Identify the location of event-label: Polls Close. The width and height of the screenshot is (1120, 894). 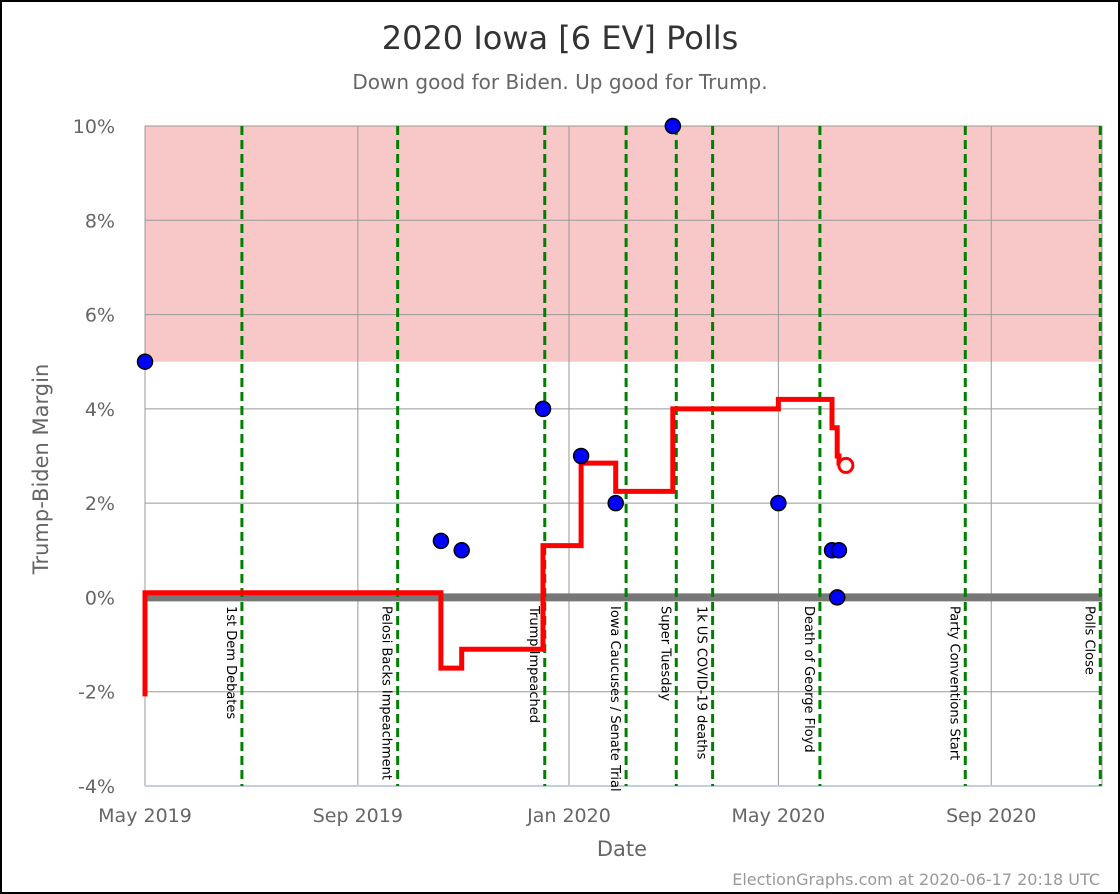
(1088, 640).